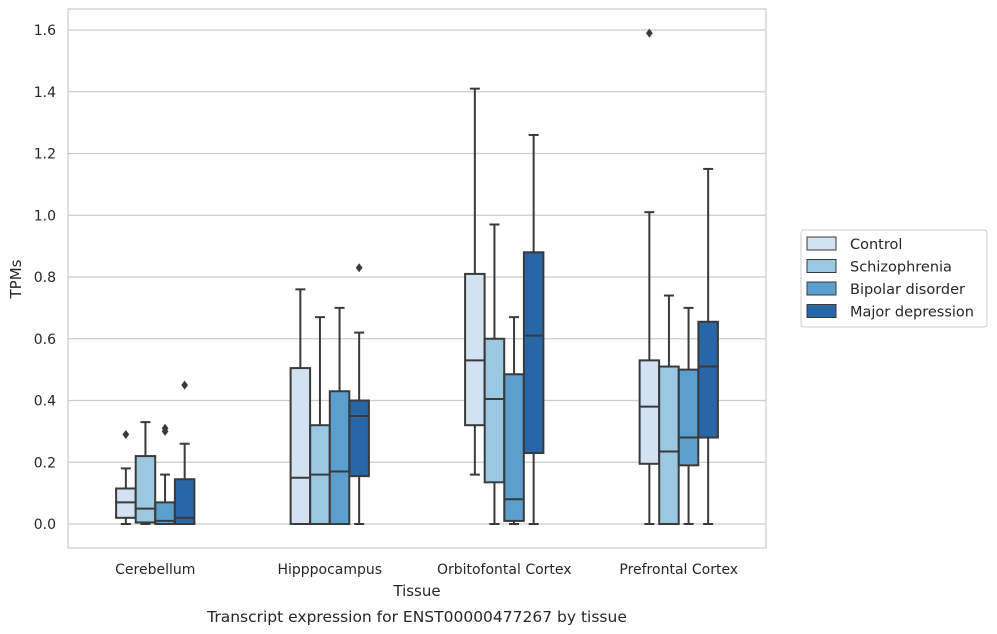 This screenshot has width=997, height=634. What do you see at coordinates (45, 155) in the screenshot?
I see `y-tick-label: 1.2` at bounding box center [45, 155].